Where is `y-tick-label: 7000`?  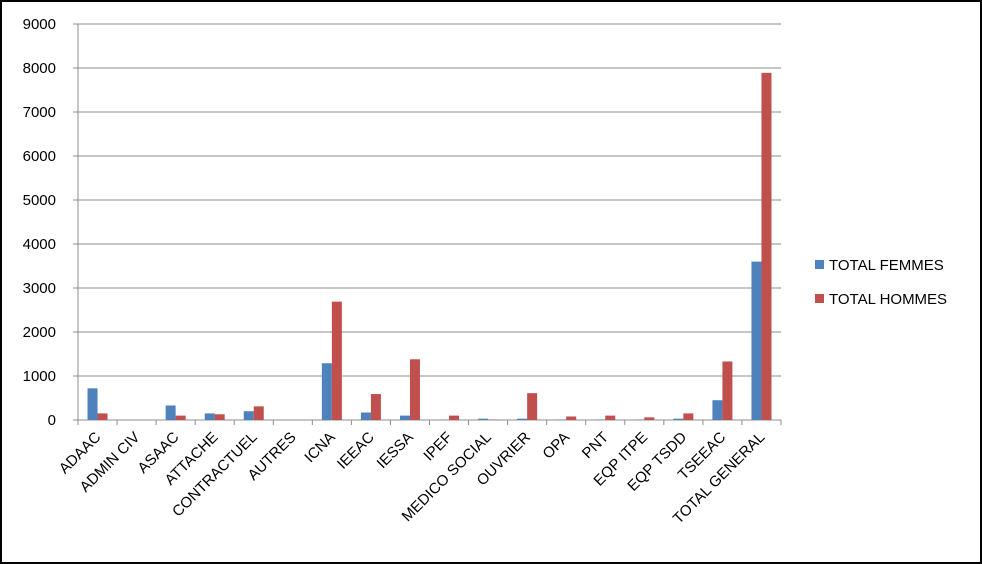
y-tick-label: 7000 is located at coordinates (39, 112).